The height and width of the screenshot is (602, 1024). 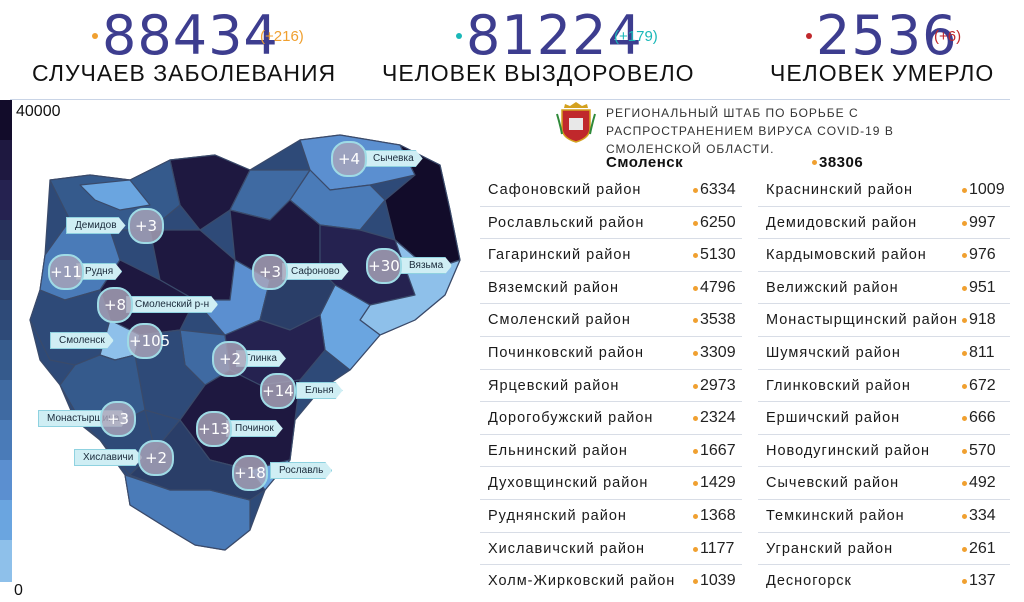 What do you see at coordinates (558, 451) in the screenshot?
I see `district-name: Ельнинский район` at bounding box center [558, 451].